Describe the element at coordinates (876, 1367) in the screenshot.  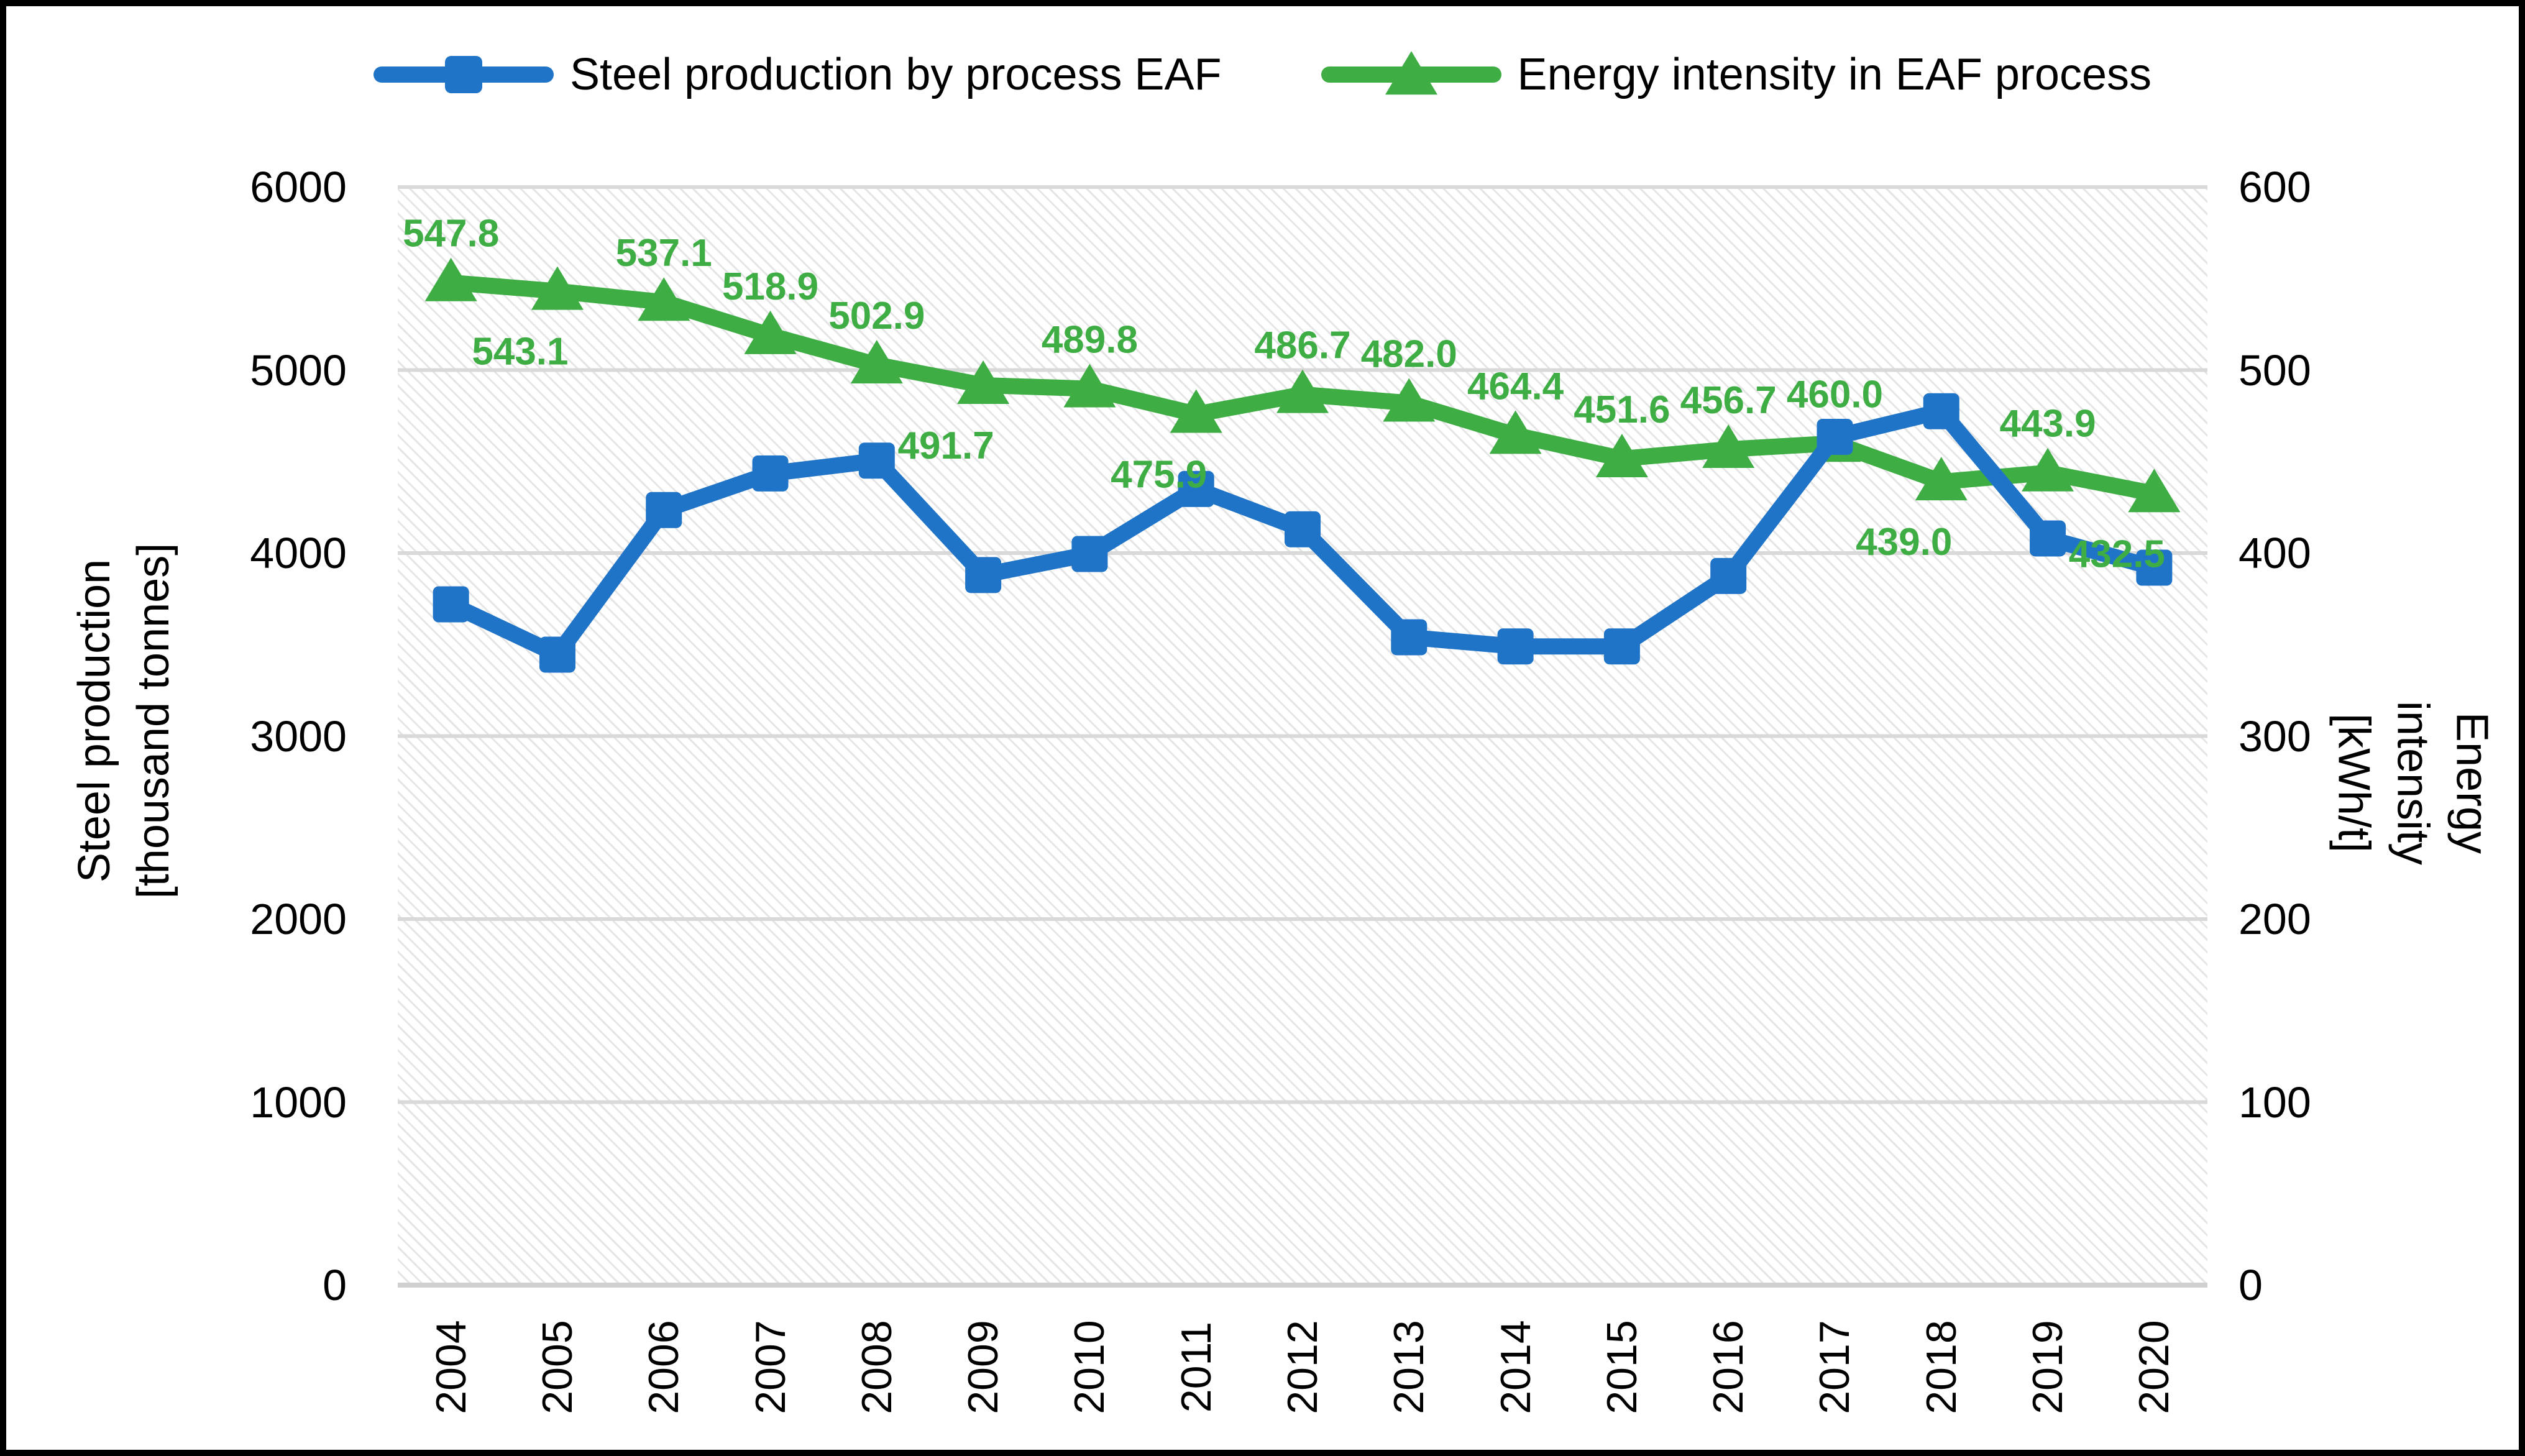
I see `x-axis-year-label: 2008` at that location.